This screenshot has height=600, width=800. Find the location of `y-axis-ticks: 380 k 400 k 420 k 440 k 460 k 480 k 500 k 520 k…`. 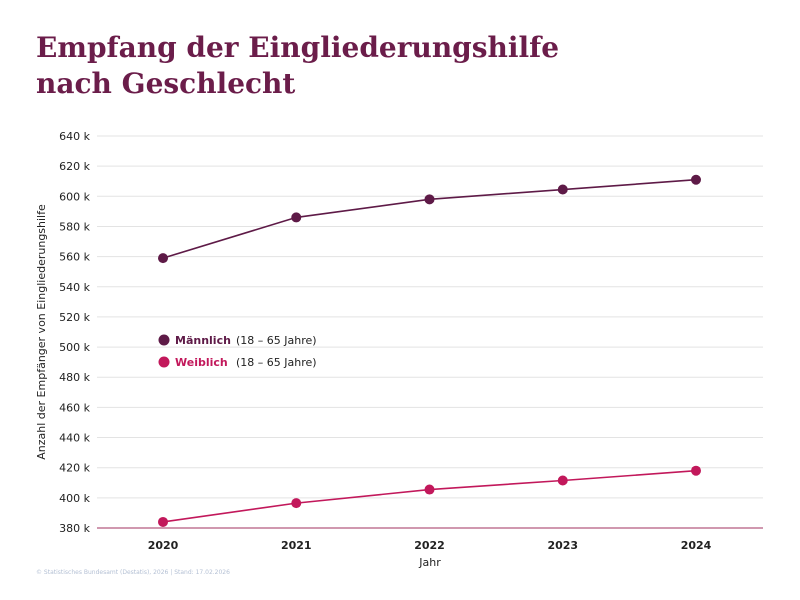

y-axis-ticks: 380 k 400 k 420 k 440 k 460 k 480 k 500 k 520 k… is located at coordinates (74, 332).